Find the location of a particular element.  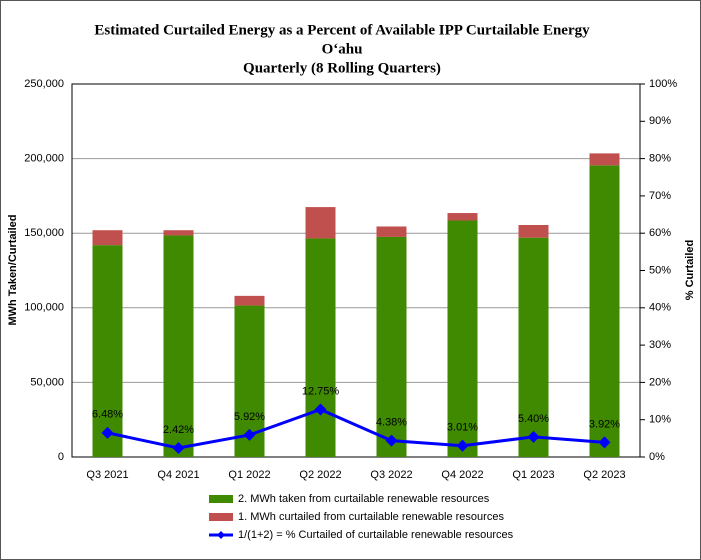

line is located at coordinates (356, 428).